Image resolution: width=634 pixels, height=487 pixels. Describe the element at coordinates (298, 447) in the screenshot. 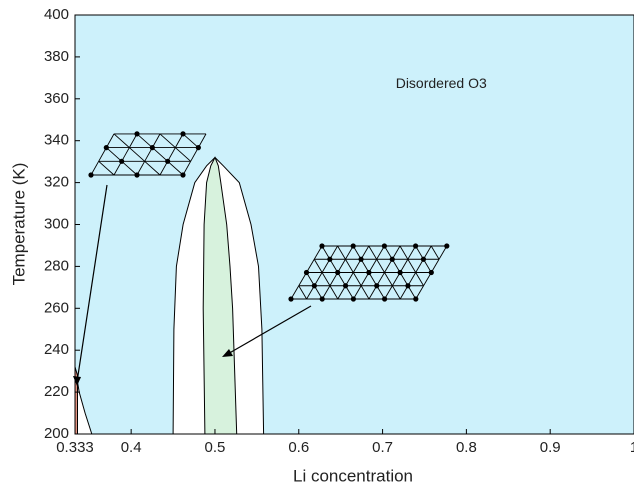

I see `x-tick-label: 0.6` at that location.